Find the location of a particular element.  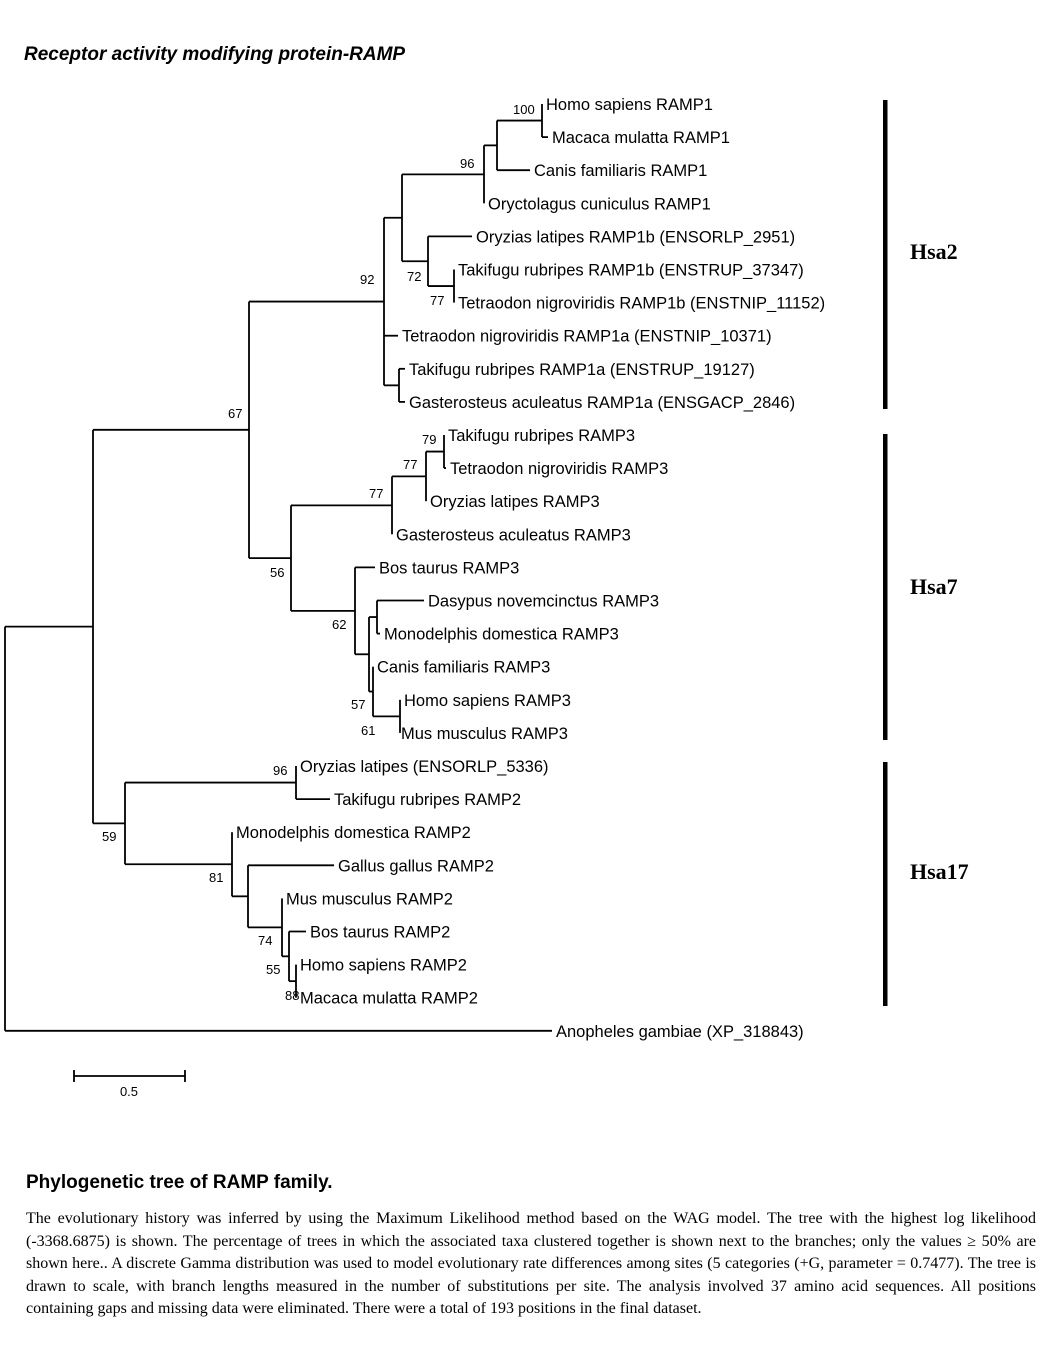

bootstrap-value: 72 is located at coordinates (414, 276).